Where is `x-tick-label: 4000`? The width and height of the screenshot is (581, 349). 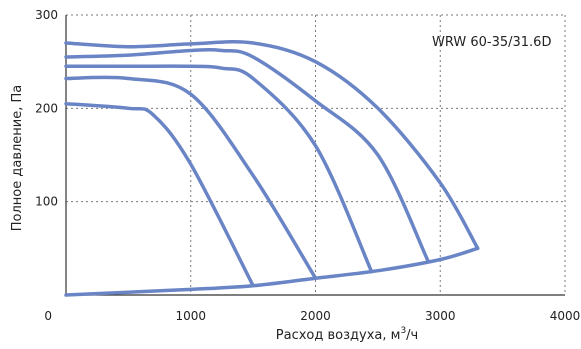 x-tick-label: 4000 is located at coordinates (565, 316).